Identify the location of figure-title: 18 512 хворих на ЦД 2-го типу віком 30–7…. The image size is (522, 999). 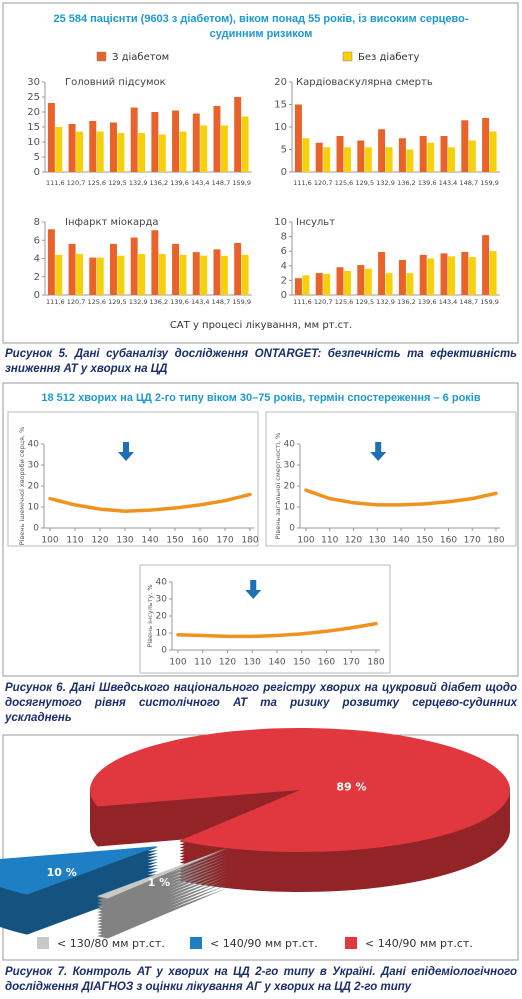
(261, 398).